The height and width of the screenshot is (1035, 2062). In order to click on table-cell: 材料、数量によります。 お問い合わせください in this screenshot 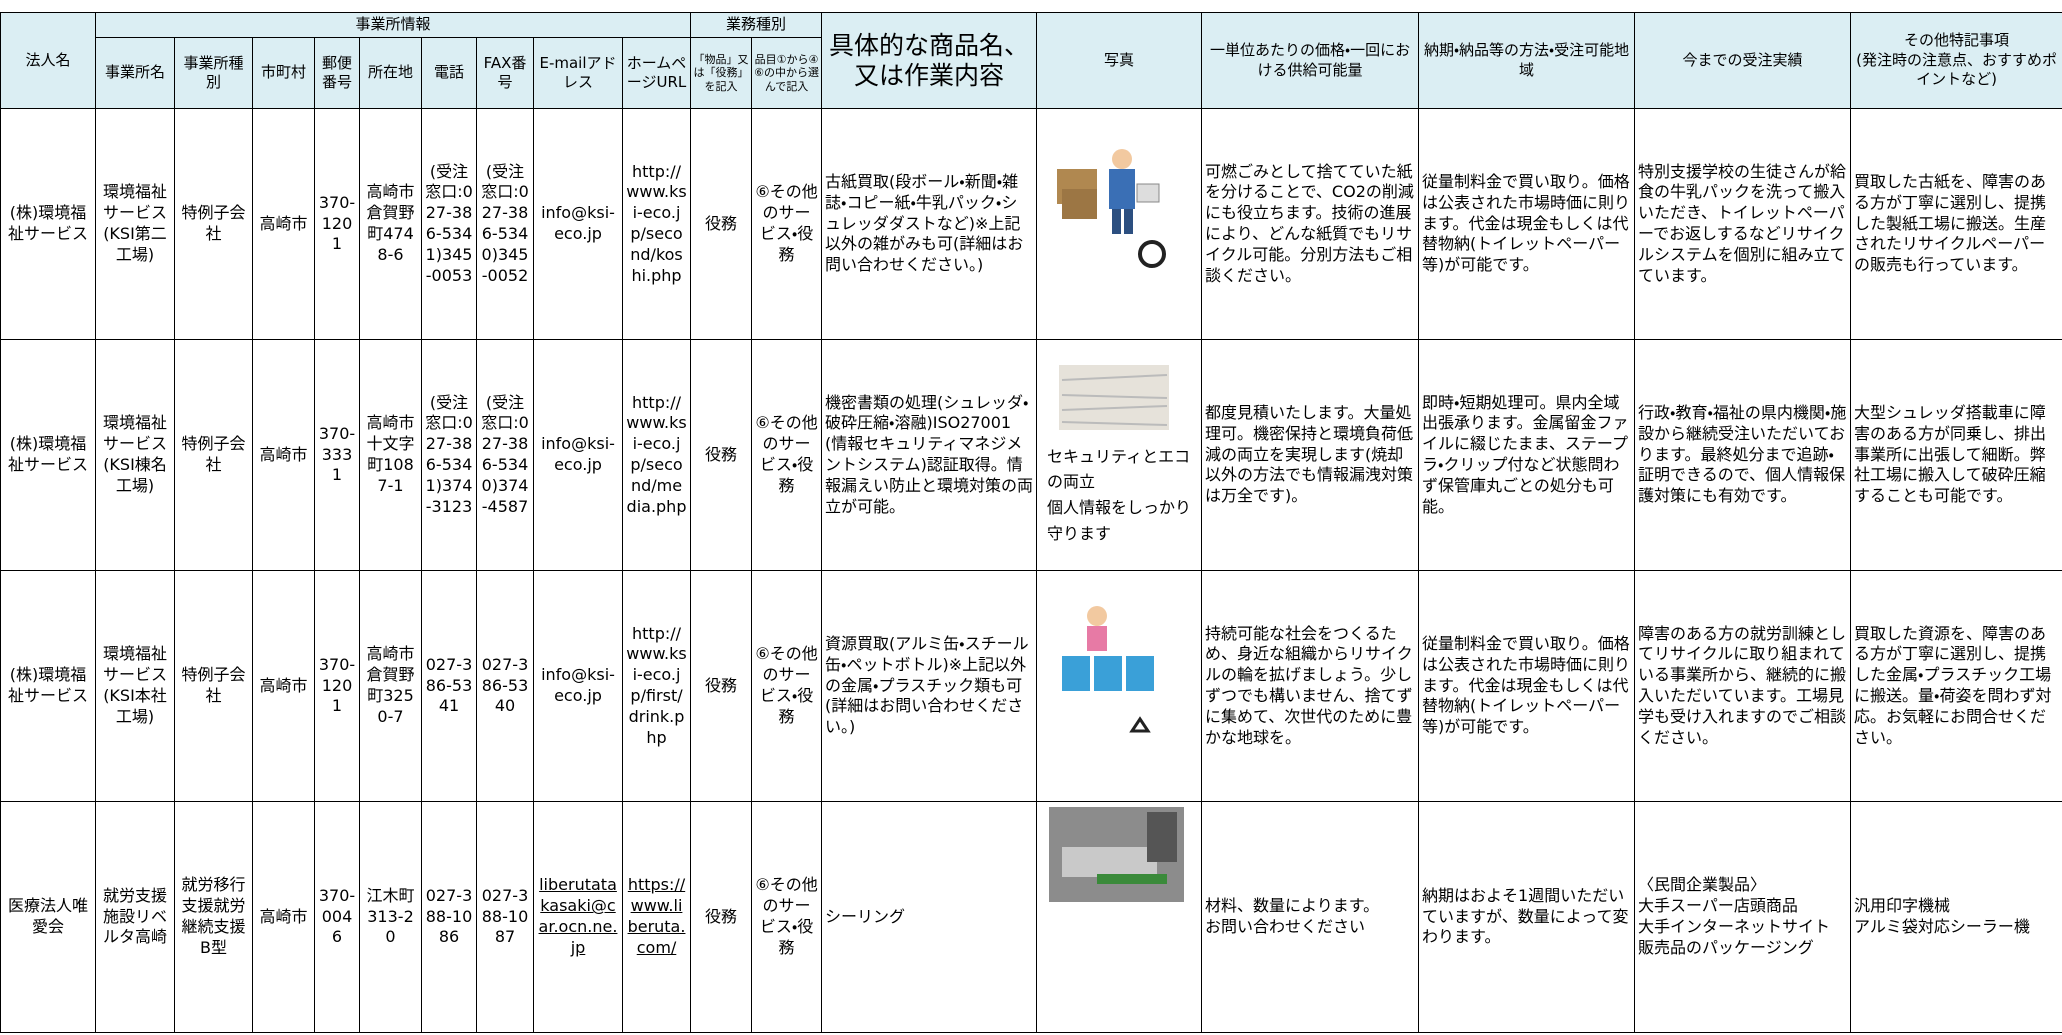, I will do `click(1310, 917)`.